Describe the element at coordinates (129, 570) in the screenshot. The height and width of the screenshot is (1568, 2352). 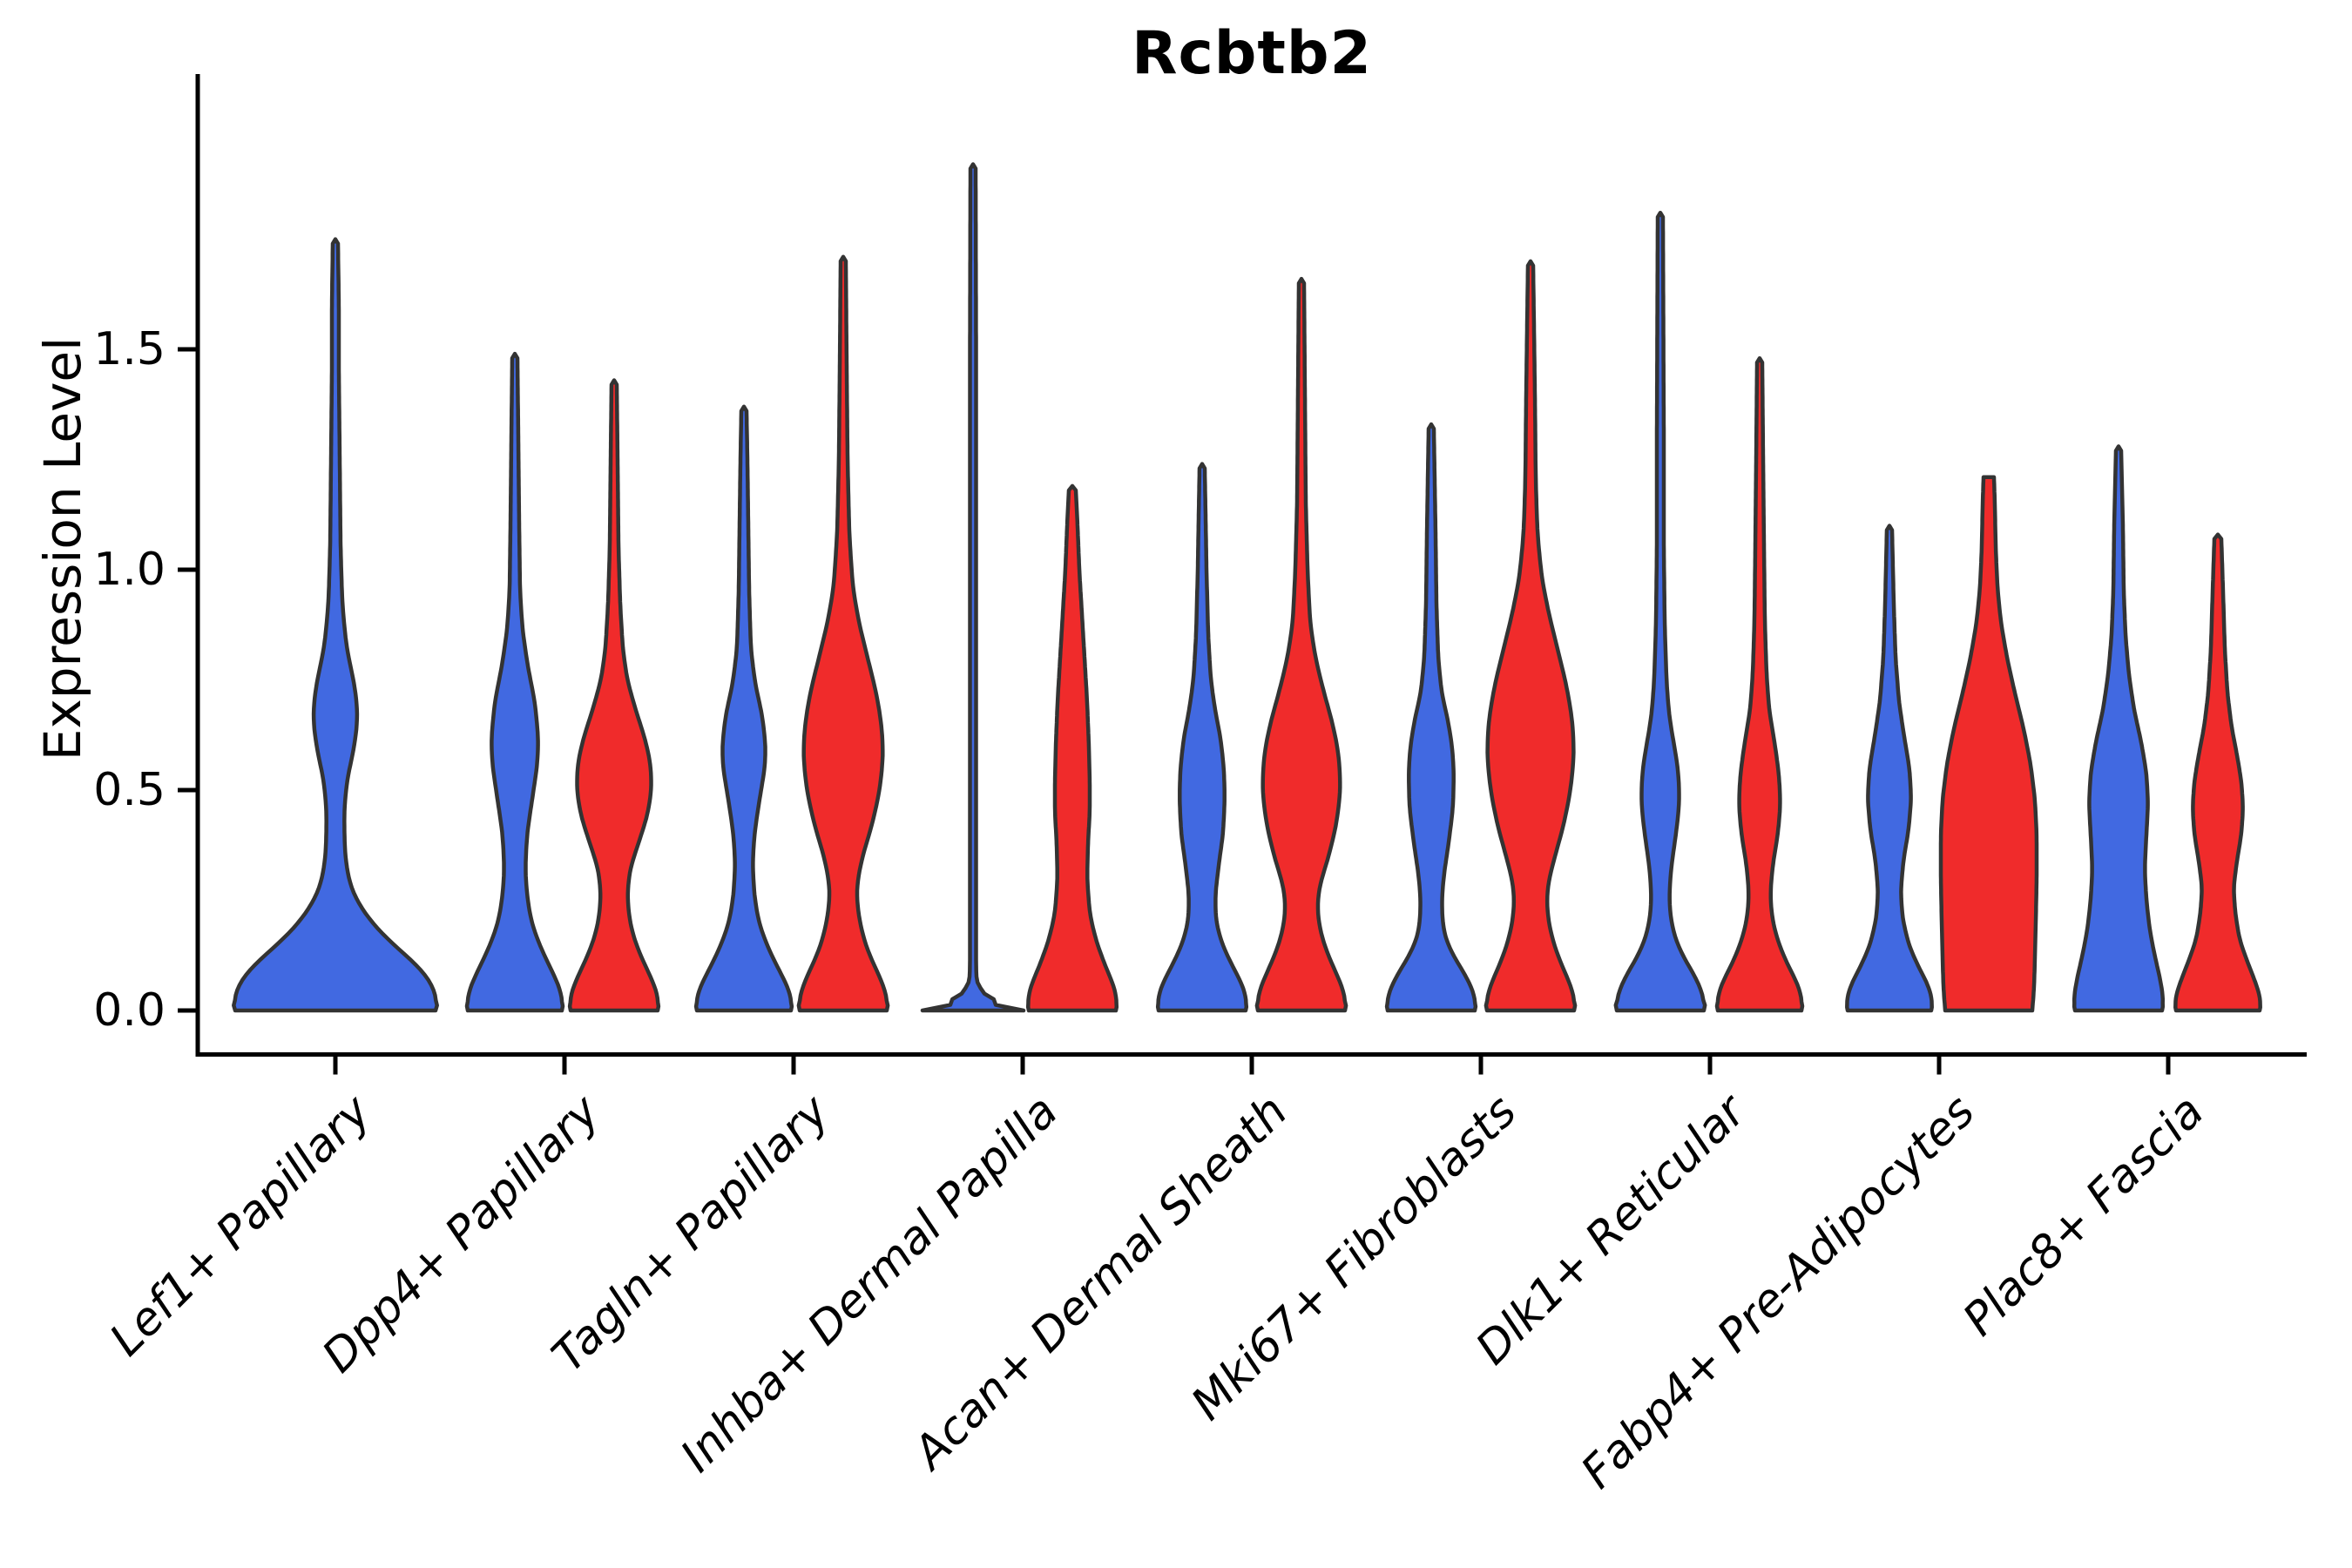
I see `y-tick-label-2: 1.0` at that location.